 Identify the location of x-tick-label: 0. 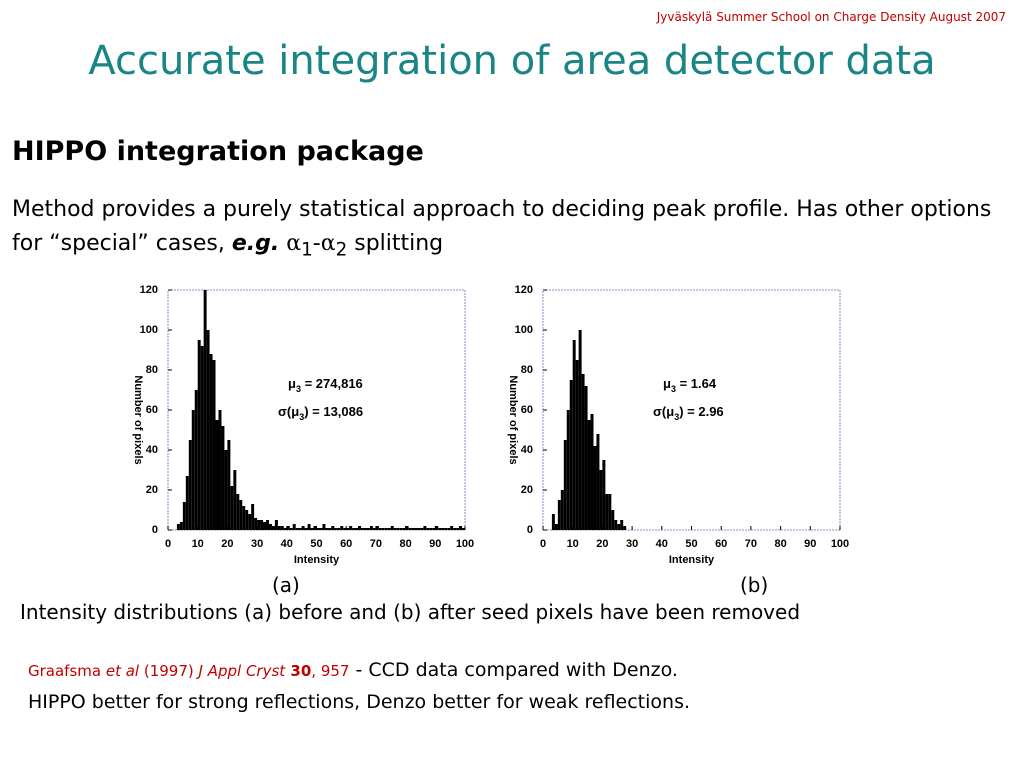
(543, 544).